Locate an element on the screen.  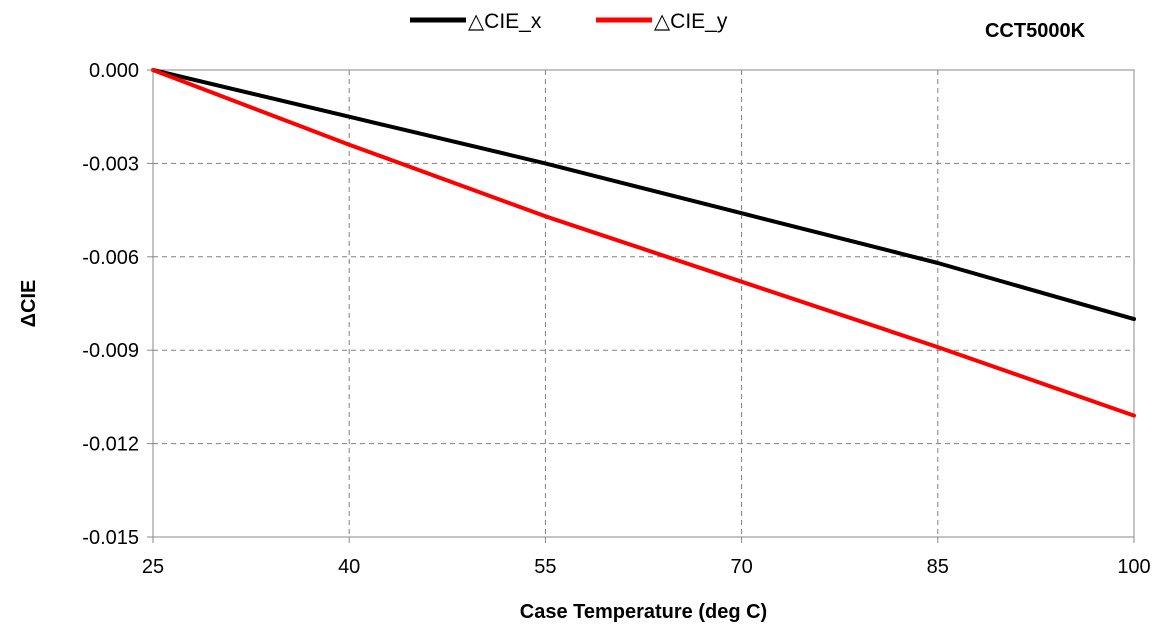
y-tick-label: -0.012 is located at coordinates (110, 445).